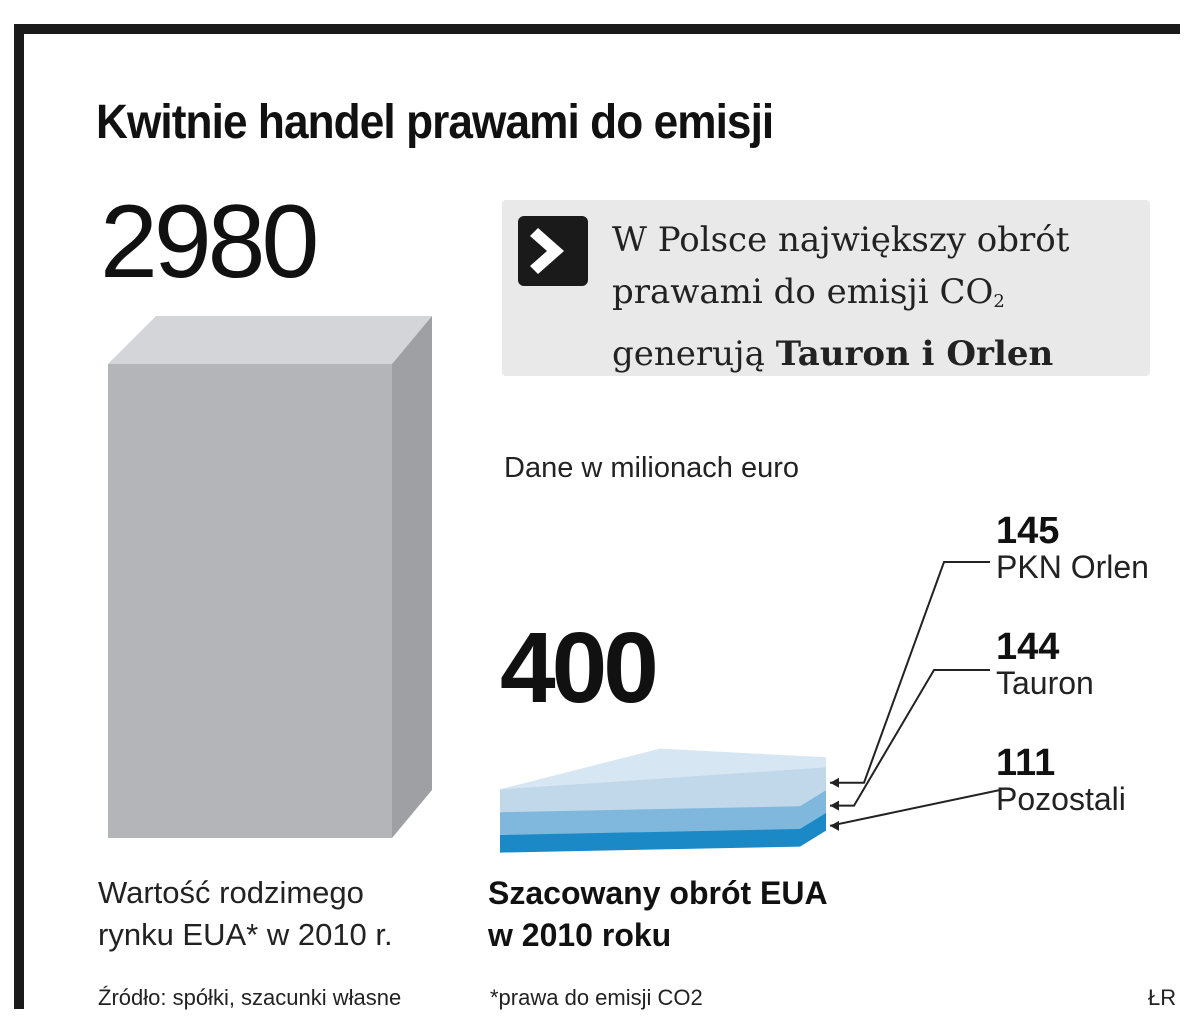  What do you see at coordinates (694, 354) in the screenshot?
I see `callout-line-3-text: generują` at bounding box center [694, 354].